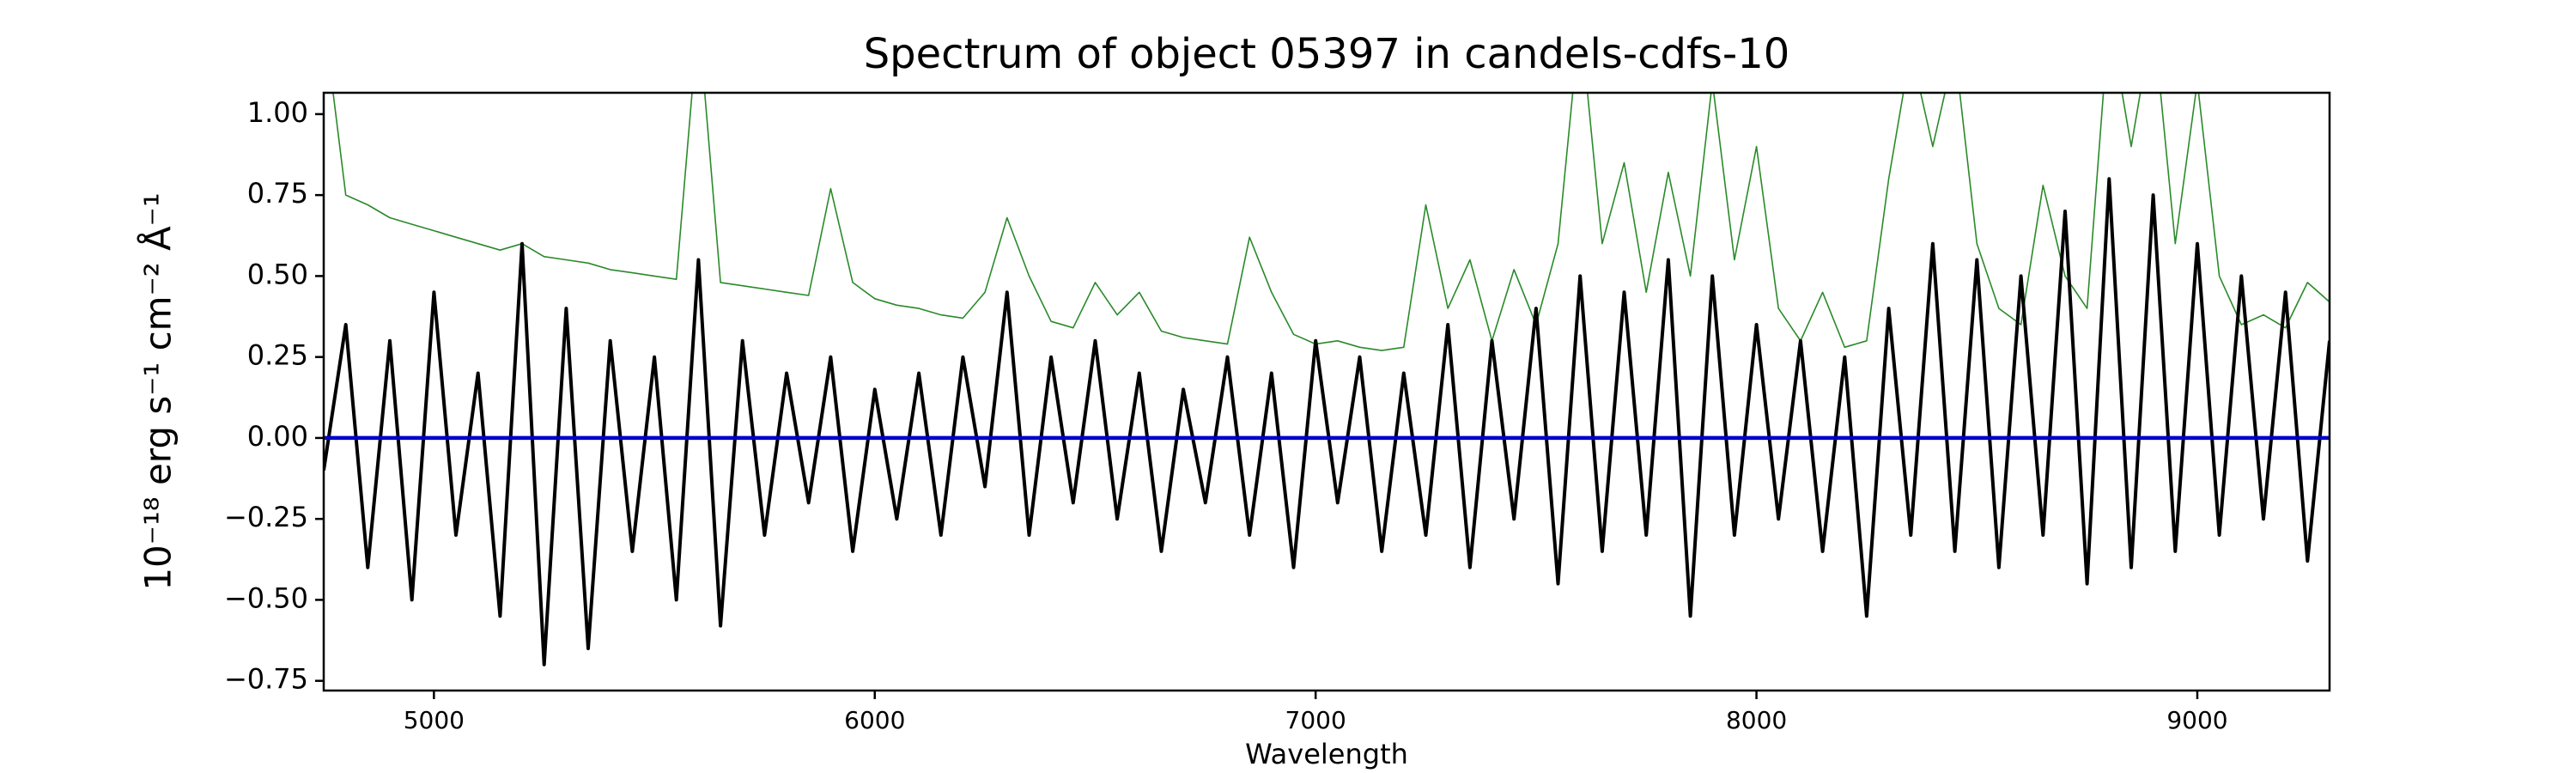 The height and width of the screenshot is (773, 2576). Describe the element at coordinates (266, 517) in the screenshot. I see `y-tick-label: −0.25` at that location.